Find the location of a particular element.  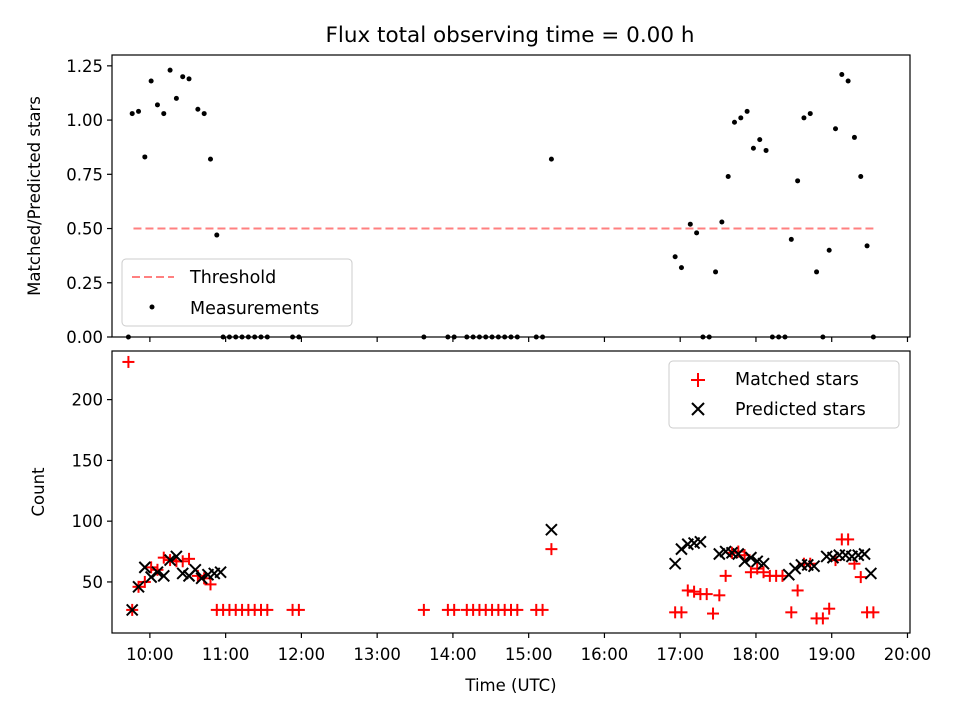

top-legend-box is located at coordinates (237, 292).